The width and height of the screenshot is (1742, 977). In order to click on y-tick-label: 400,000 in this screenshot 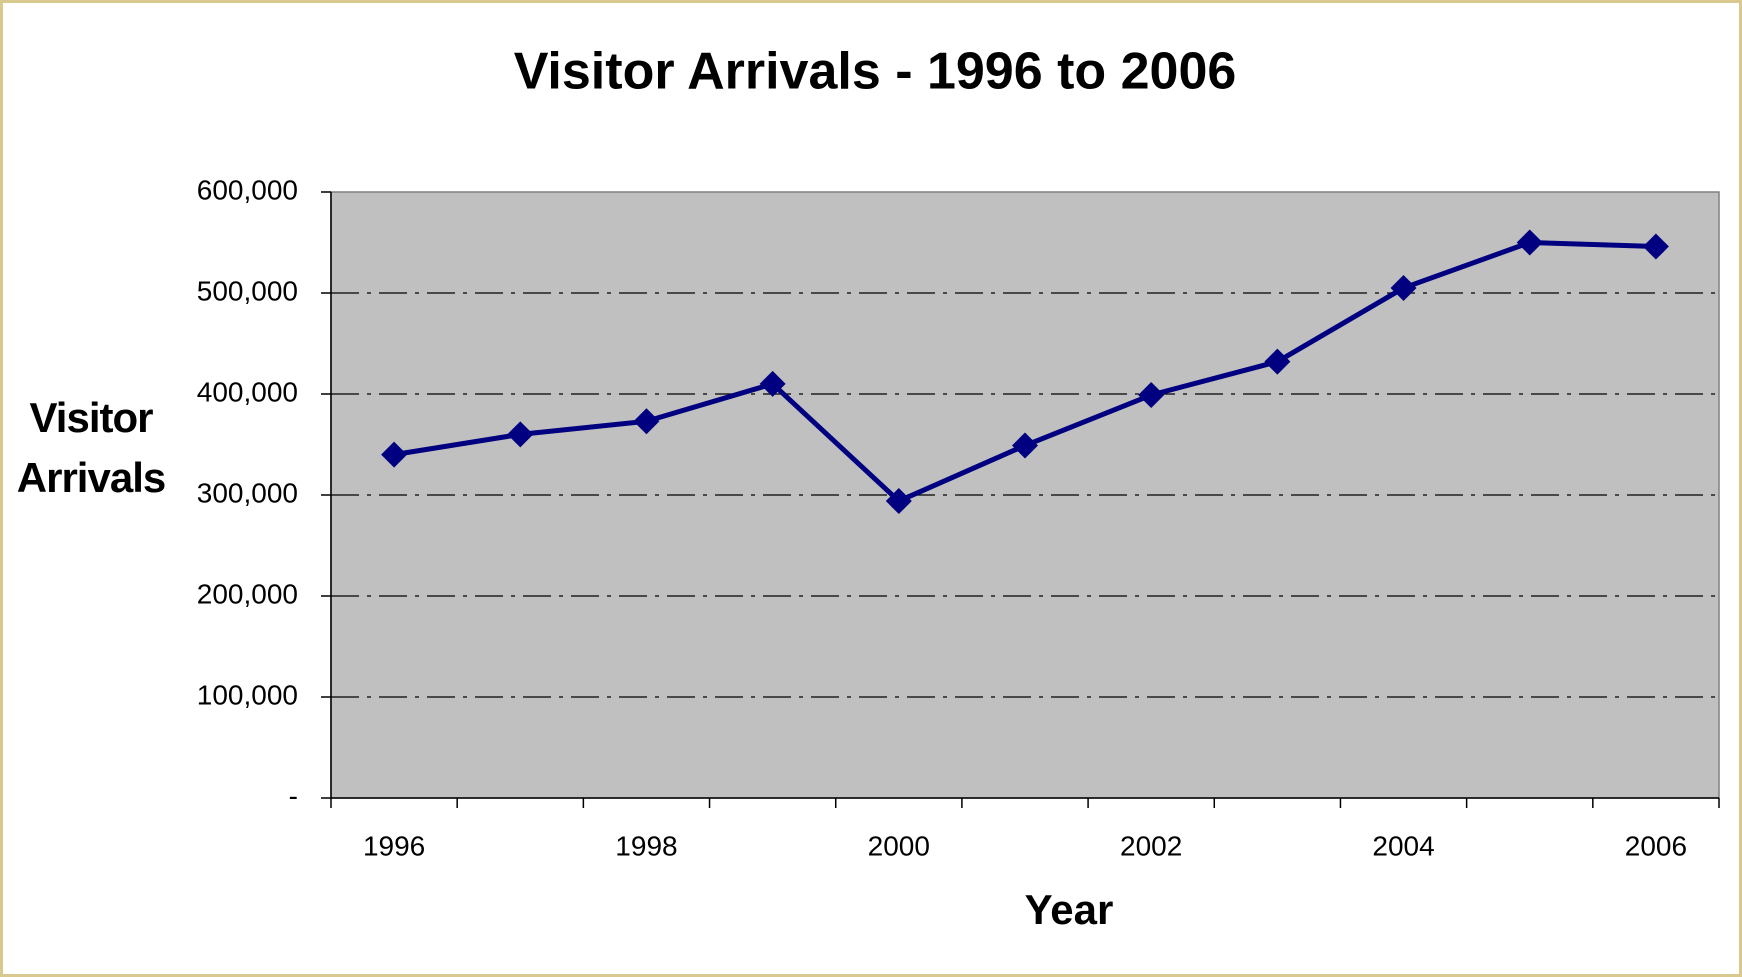, I will do `click(247, 391)`.